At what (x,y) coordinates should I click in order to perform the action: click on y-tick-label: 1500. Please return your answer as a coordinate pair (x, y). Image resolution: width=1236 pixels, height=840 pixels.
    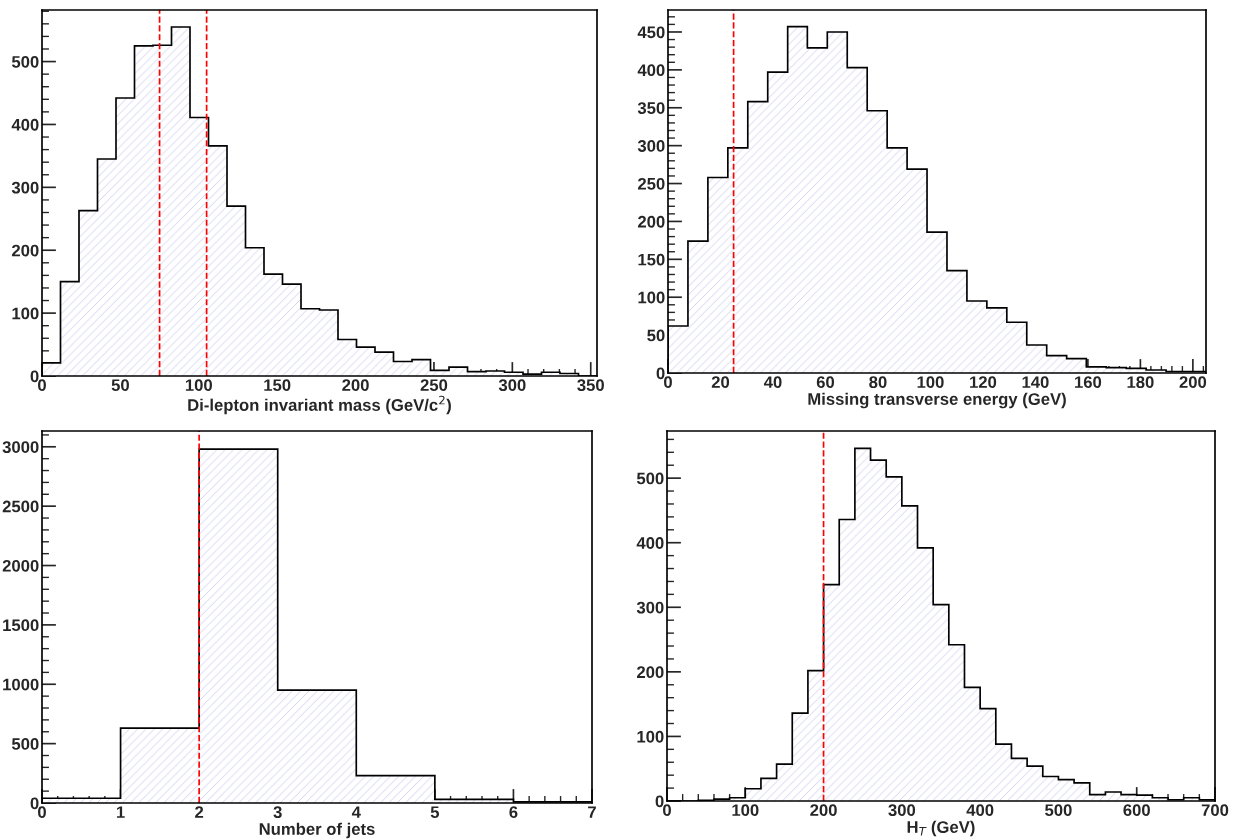
    Looking at the image, I should click on (21, 625).